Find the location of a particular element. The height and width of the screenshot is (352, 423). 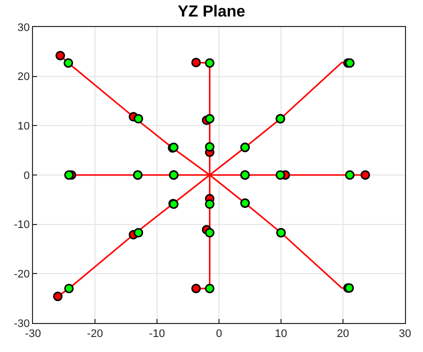

x-tick-label: 30 is located at coordinates (405, 334).